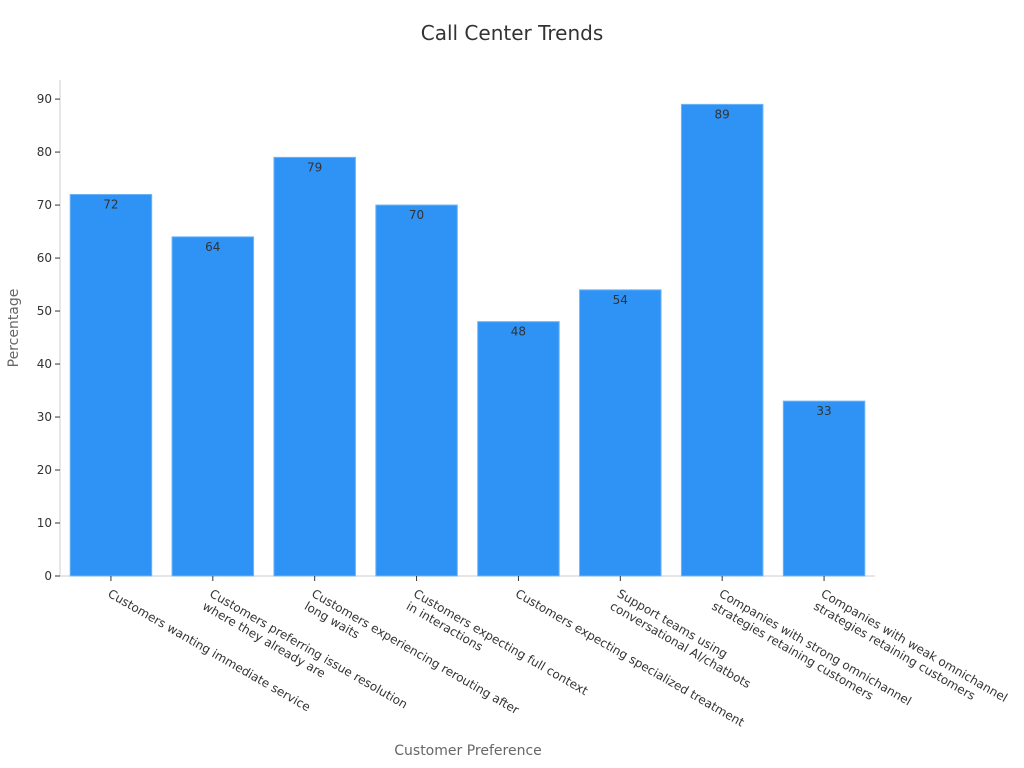 The height and width of the screenshot is (768, 1024). Describe the element at coordinates (44, 523) in the screenshot. I see `y-tick-label: 10` at that location.